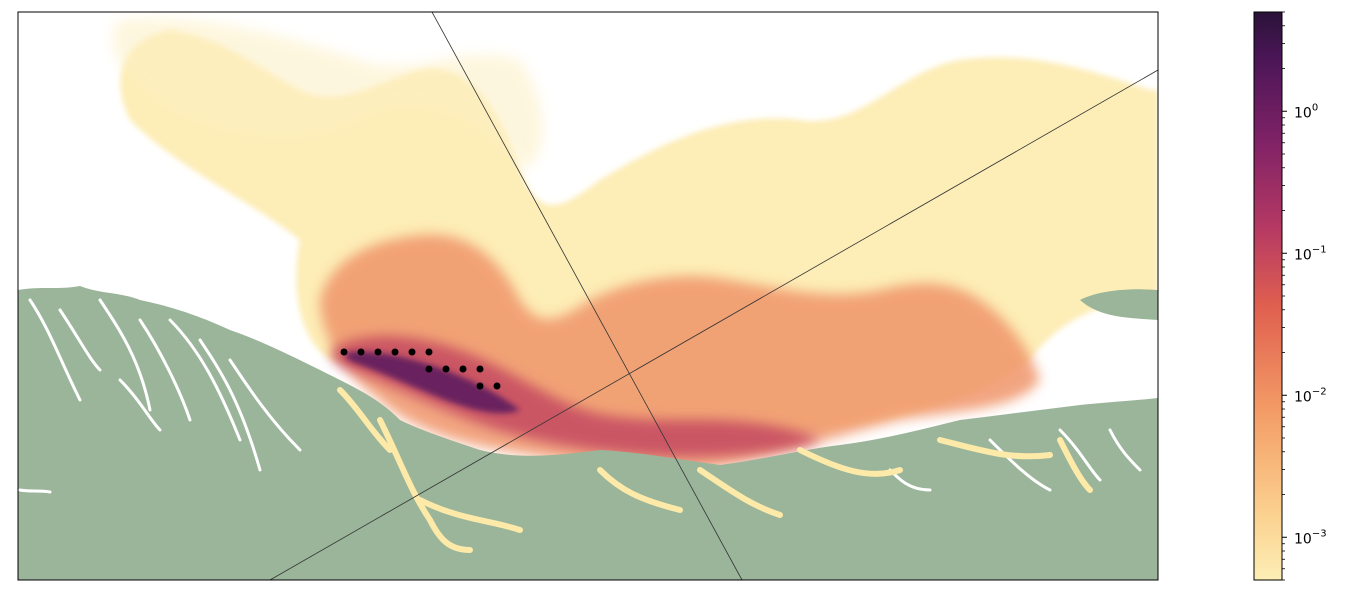  What do you see at coordinates (1319, 391) in the screenshot?
I see `tick-exponent: −2` at bounding box center [1319, 391].